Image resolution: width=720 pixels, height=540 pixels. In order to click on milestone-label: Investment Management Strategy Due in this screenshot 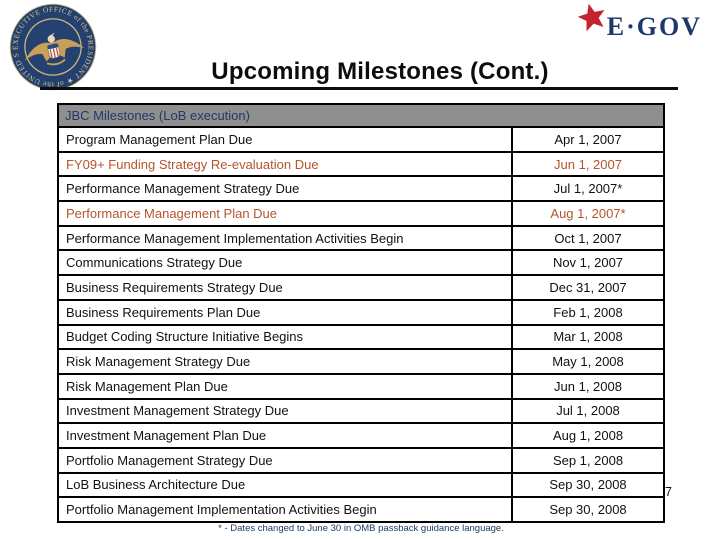, I will do `click(177, 411)`.